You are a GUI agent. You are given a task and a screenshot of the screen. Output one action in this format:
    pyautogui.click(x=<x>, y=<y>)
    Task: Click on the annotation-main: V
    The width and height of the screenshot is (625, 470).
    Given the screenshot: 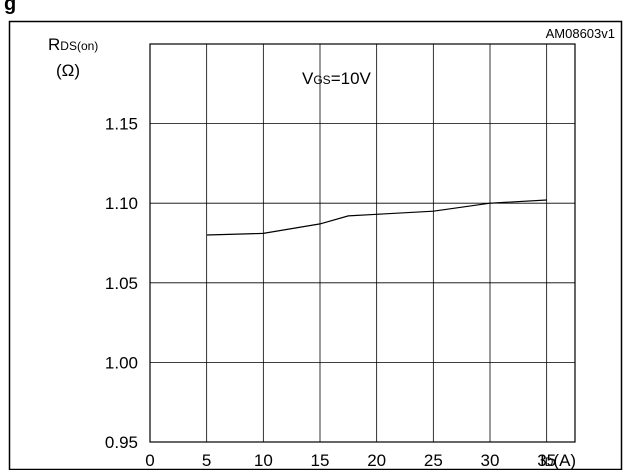 What is the action you would take?
    pyautogui.click(x=308, y=78)
    